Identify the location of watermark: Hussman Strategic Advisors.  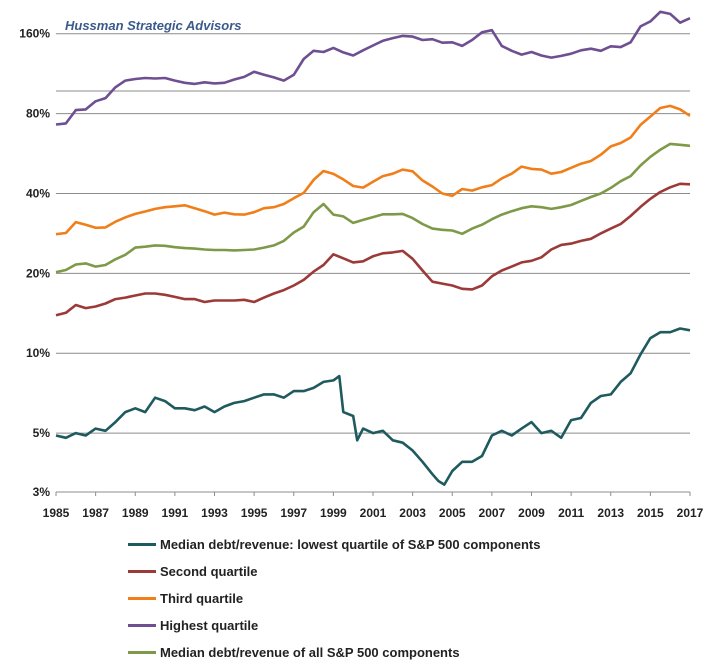
(153, 25).